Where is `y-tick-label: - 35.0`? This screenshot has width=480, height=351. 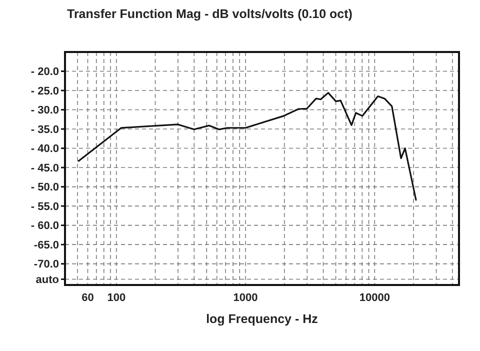 y-tick-label: - 35.0 is located at coordinates (44, 130).